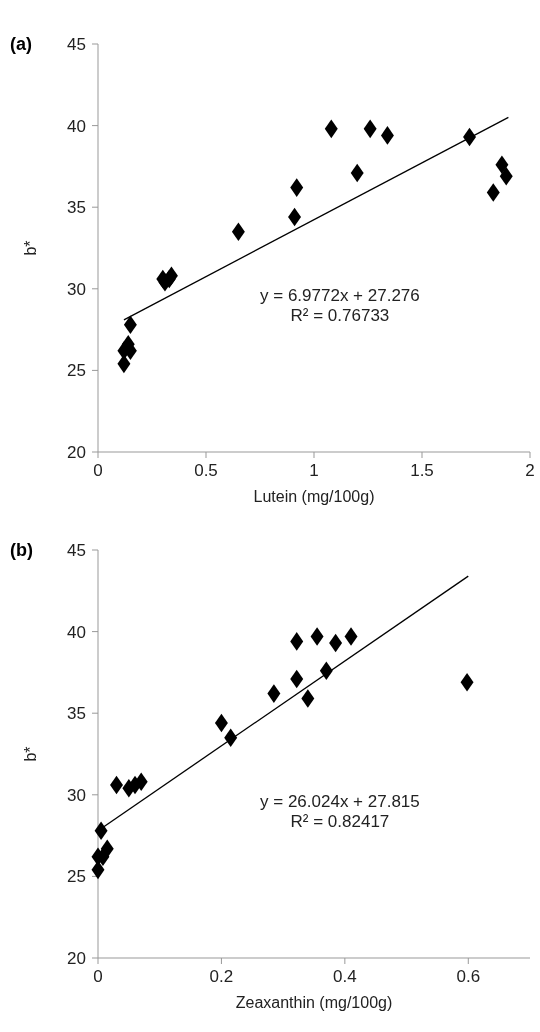 Image resolution: width=540 pixels, height=1032 pixels. Describe the element at coordinates (340, 316) in the screenshot. I see `annotation: R² = 0.76733` at that location.